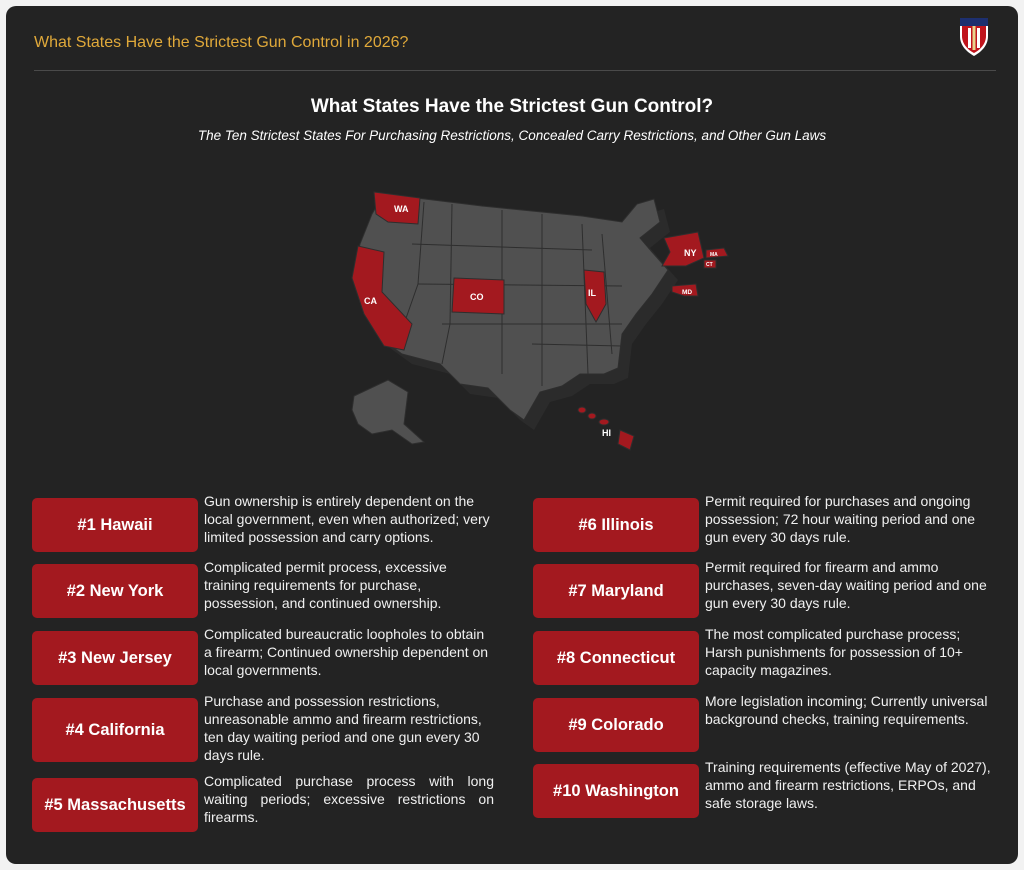 This screenshot has width=1024, height=870. I want to click on state-ny, so click(683, 249).